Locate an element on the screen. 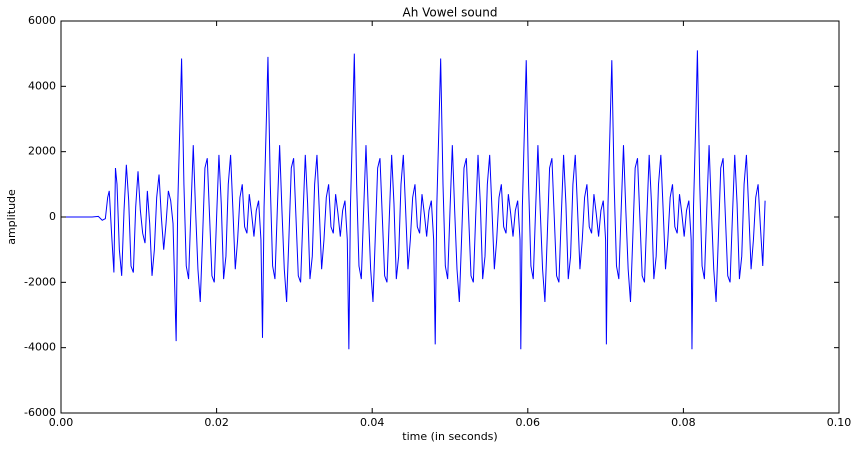 This screenshot has width=859, height=449. y-tick-label: -4000 is located at coordinates (40, 347).